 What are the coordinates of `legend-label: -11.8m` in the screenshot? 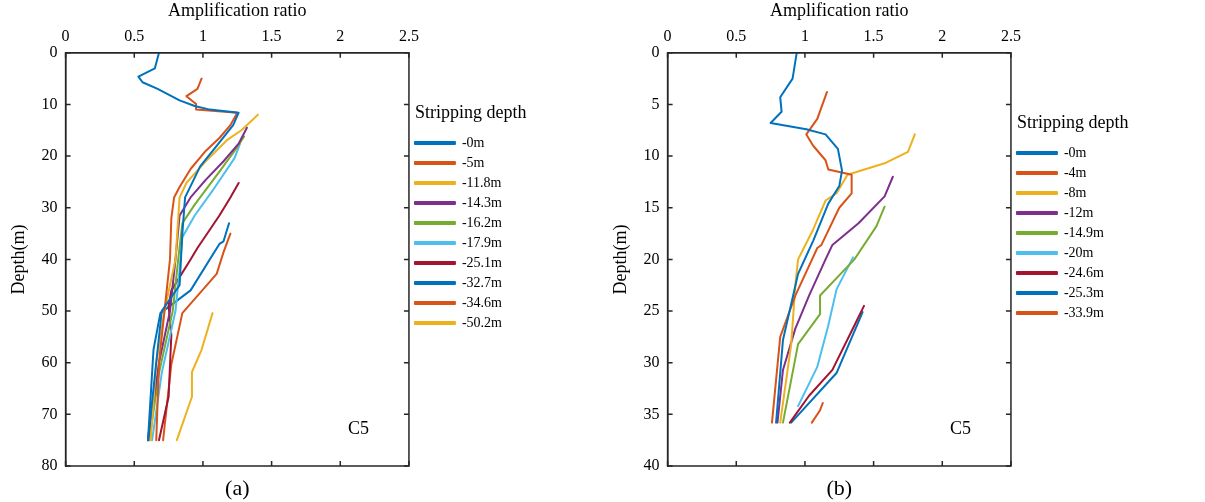 It's located at (481, 182).